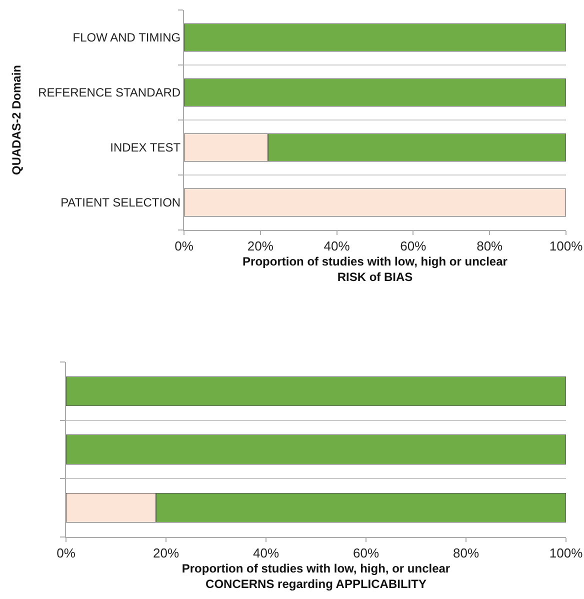  What do you see at coordinates (375, 269) in the screenshot?
I see `x-axis-title: Proportion of studies with low, high or unclear RISK of BIAS` at bounding box center [375, 269].